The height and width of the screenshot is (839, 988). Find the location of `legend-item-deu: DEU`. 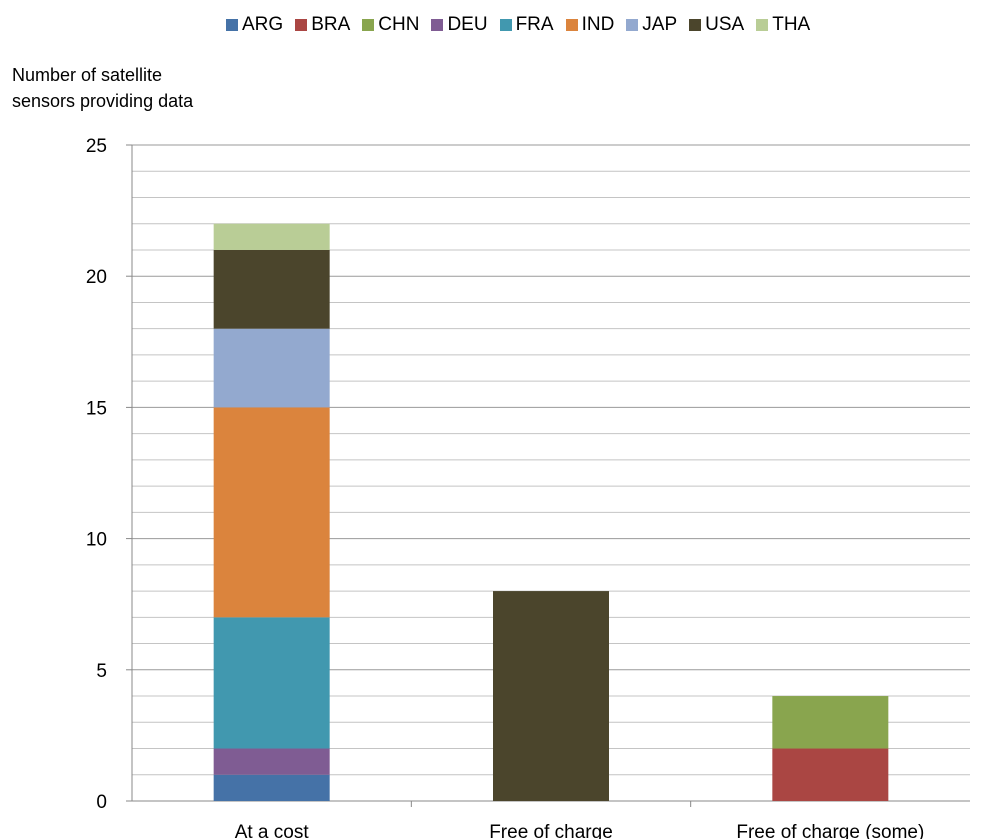

legend-item-deu: DEU is located at coordinates (459, 25).